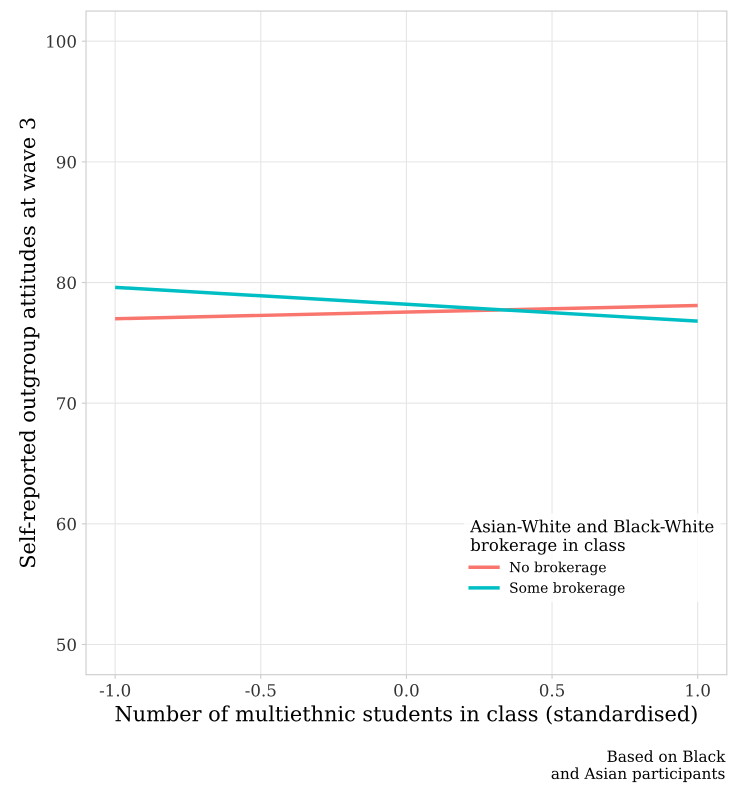 Image resolution: width=729 pixels, height=790 pixels. Describe the element at coordinates (406, 714) in the screenshot. I see `x-axis-title: Number of multiethnic students in class (standardised)` at that location.